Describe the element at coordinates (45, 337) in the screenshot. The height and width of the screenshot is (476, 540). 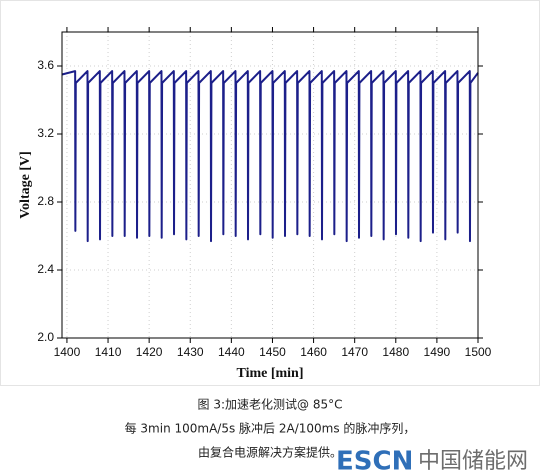
I see `y-tick-label: 2.0` at that location.